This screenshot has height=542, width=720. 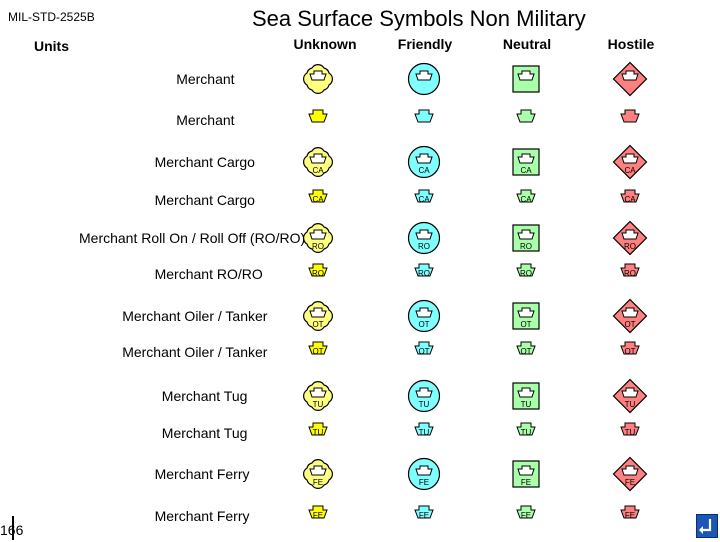 I want to click on symbol-unknown-framed: OT, so click(x=318, y=316).